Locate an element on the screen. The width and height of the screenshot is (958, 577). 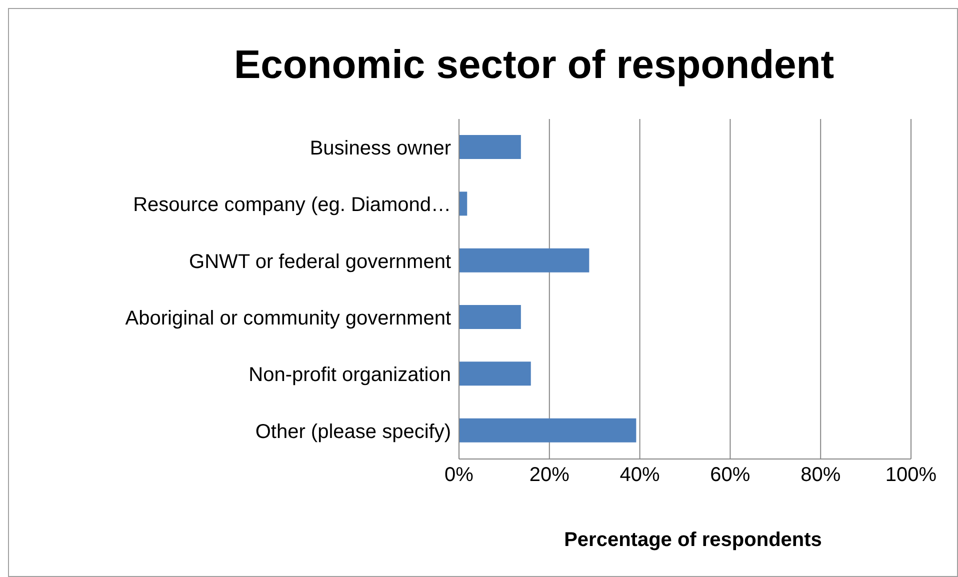
x-tick-label: 20% is located at coordinates (549, 475).